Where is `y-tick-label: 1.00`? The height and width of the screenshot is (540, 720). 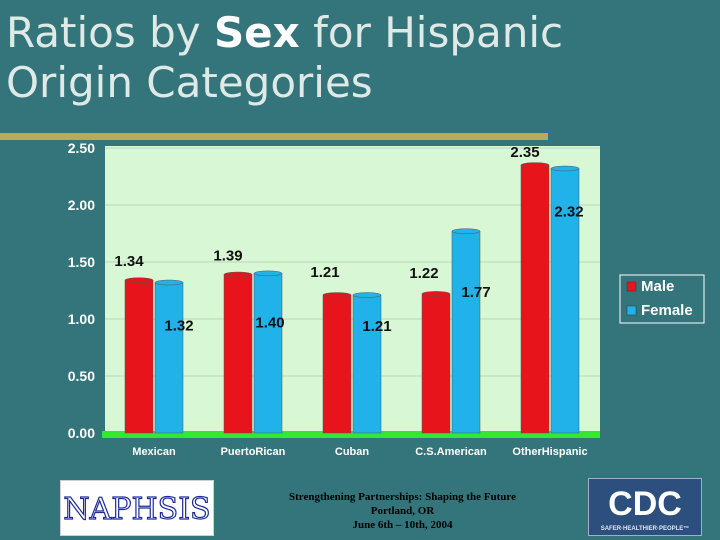 y-tick-label: 1.00 is located at coordinates (81, 319).